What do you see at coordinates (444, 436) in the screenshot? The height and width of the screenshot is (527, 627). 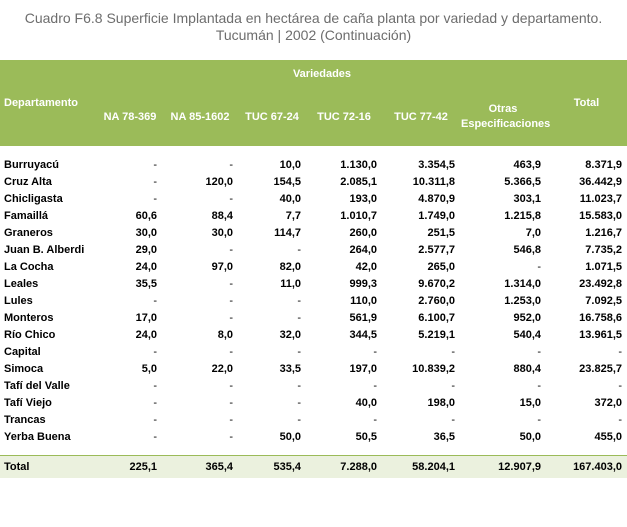 I see `value-cell: 36,5` at bounding box center [444, 436].